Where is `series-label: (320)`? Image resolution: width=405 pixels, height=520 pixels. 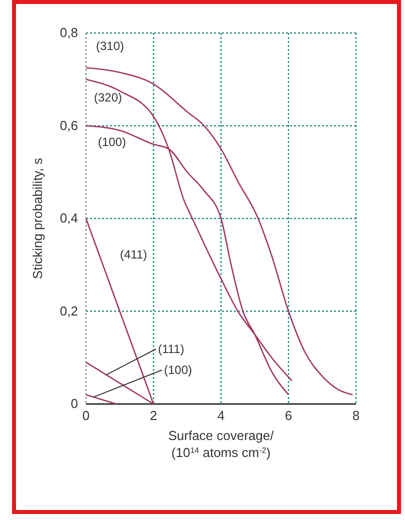 series-label: (320) is located at coordinates (108, 97).